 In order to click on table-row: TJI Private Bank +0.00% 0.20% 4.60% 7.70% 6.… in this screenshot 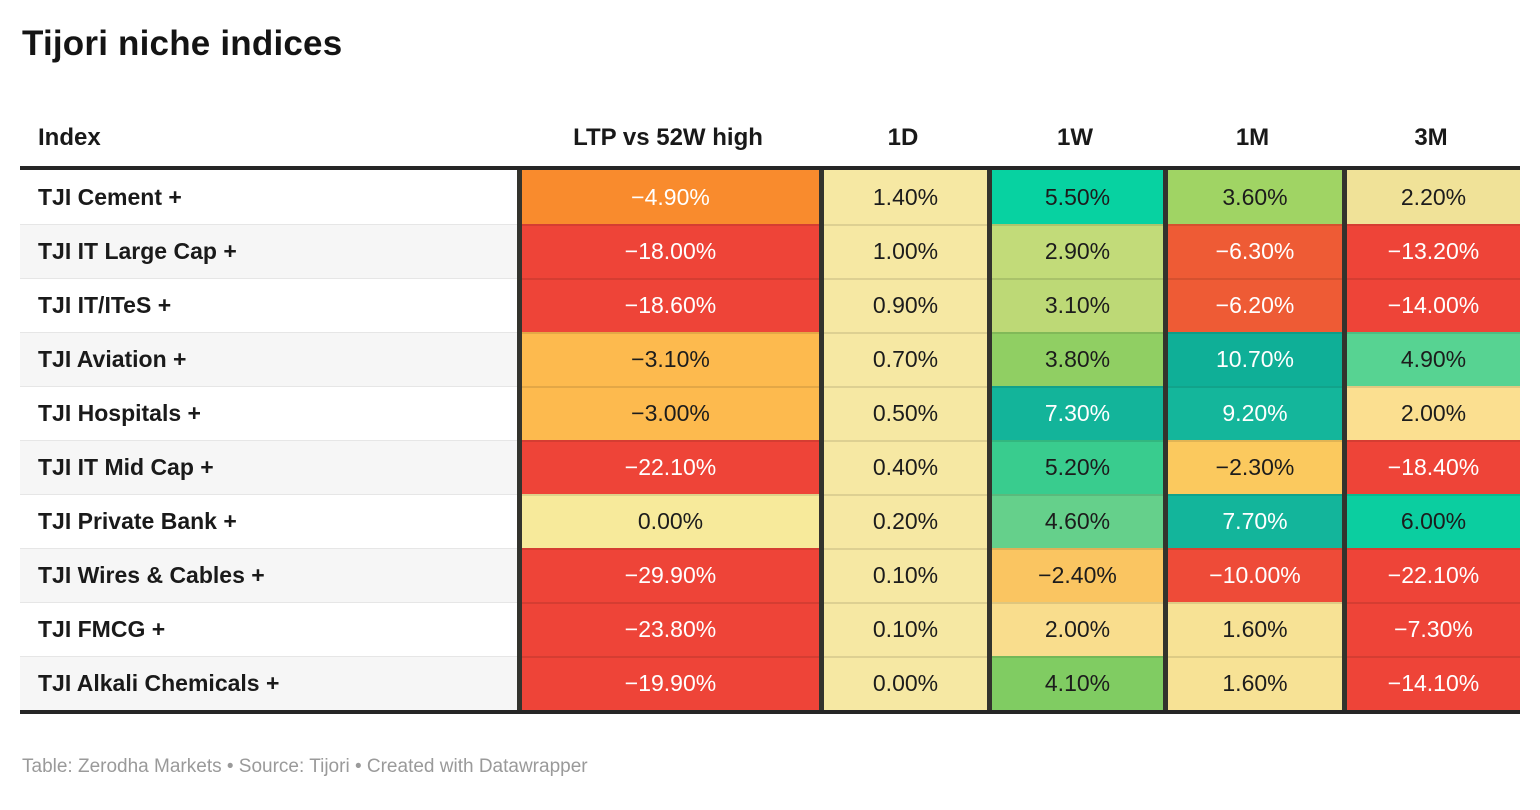, I will do `click(770, 521)`.